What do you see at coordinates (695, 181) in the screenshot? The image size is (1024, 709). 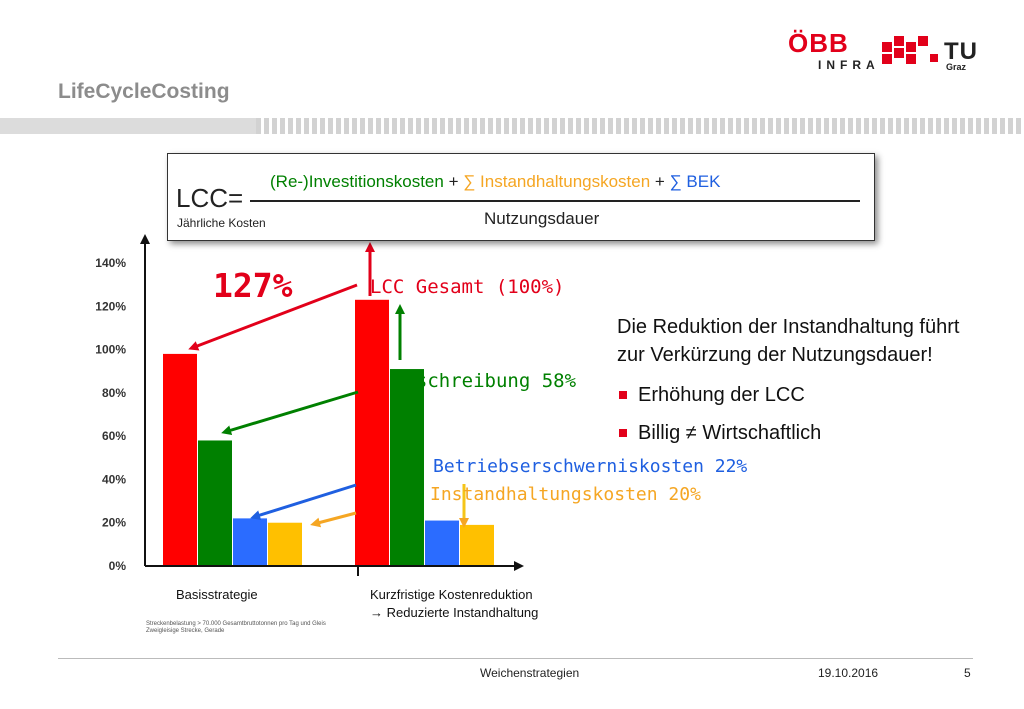 I see `formula-term-bek: ∑ BEK` at bounding box center [695, 181].